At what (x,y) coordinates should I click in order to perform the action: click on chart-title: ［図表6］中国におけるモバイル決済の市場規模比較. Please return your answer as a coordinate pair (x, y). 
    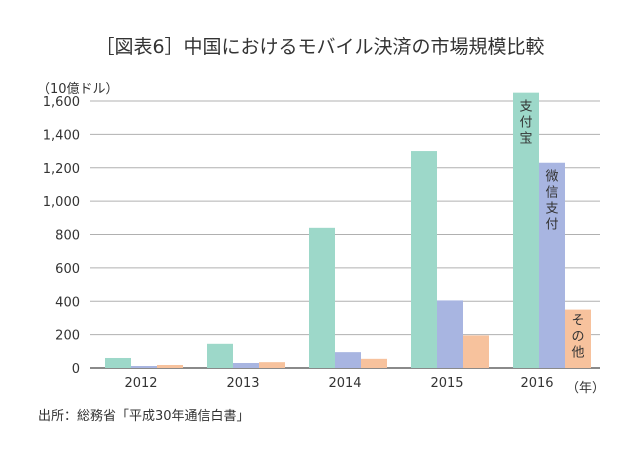
    Looking at the image, I should click on (320, 47).